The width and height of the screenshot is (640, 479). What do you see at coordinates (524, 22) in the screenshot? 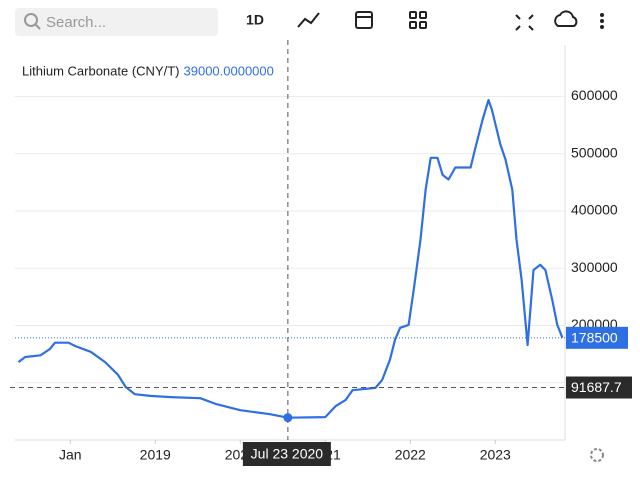
I see `fullscreen-button` at bounding box center [524, 22].